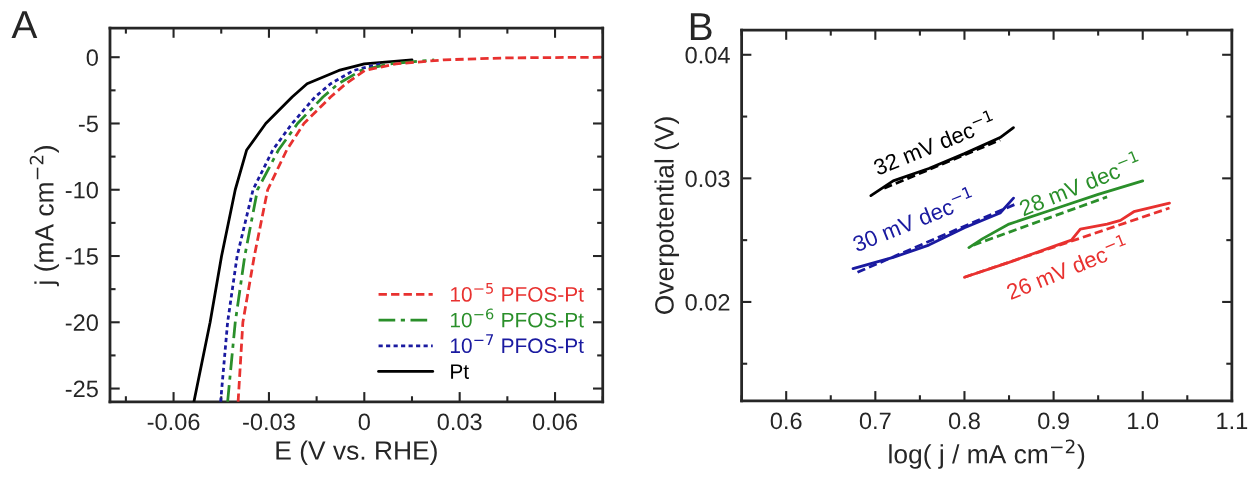  What do you see at coordinates (24, 25) in the screenshot?
I see `text: A` at bounding box center [24, 25].